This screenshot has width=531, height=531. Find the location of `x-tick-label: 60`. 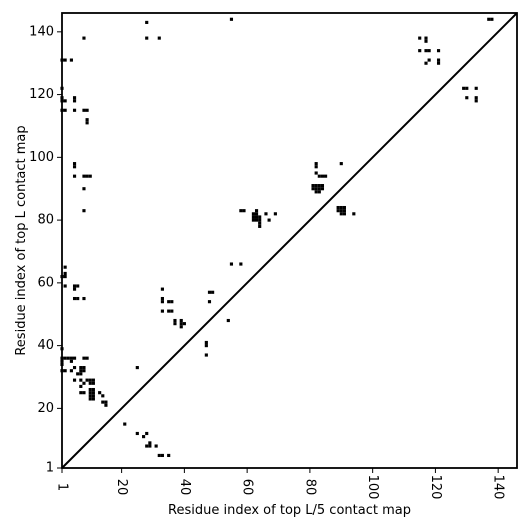

x-tick-label: 60 is located at coordinates (247, 487).